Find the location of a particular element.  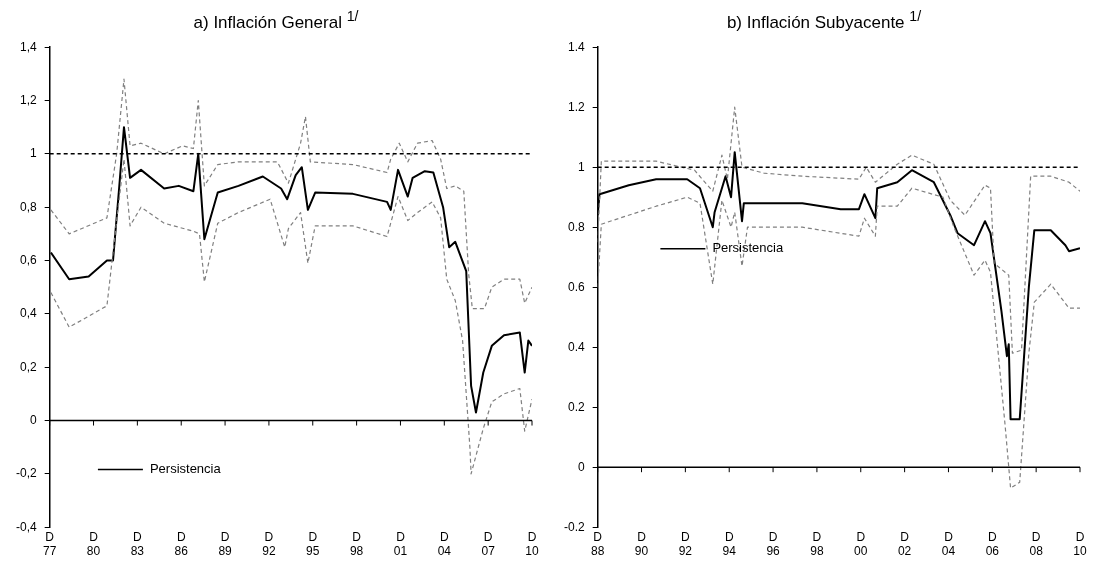

x-tick-label: D 89 is located at coordinates (225, 544).